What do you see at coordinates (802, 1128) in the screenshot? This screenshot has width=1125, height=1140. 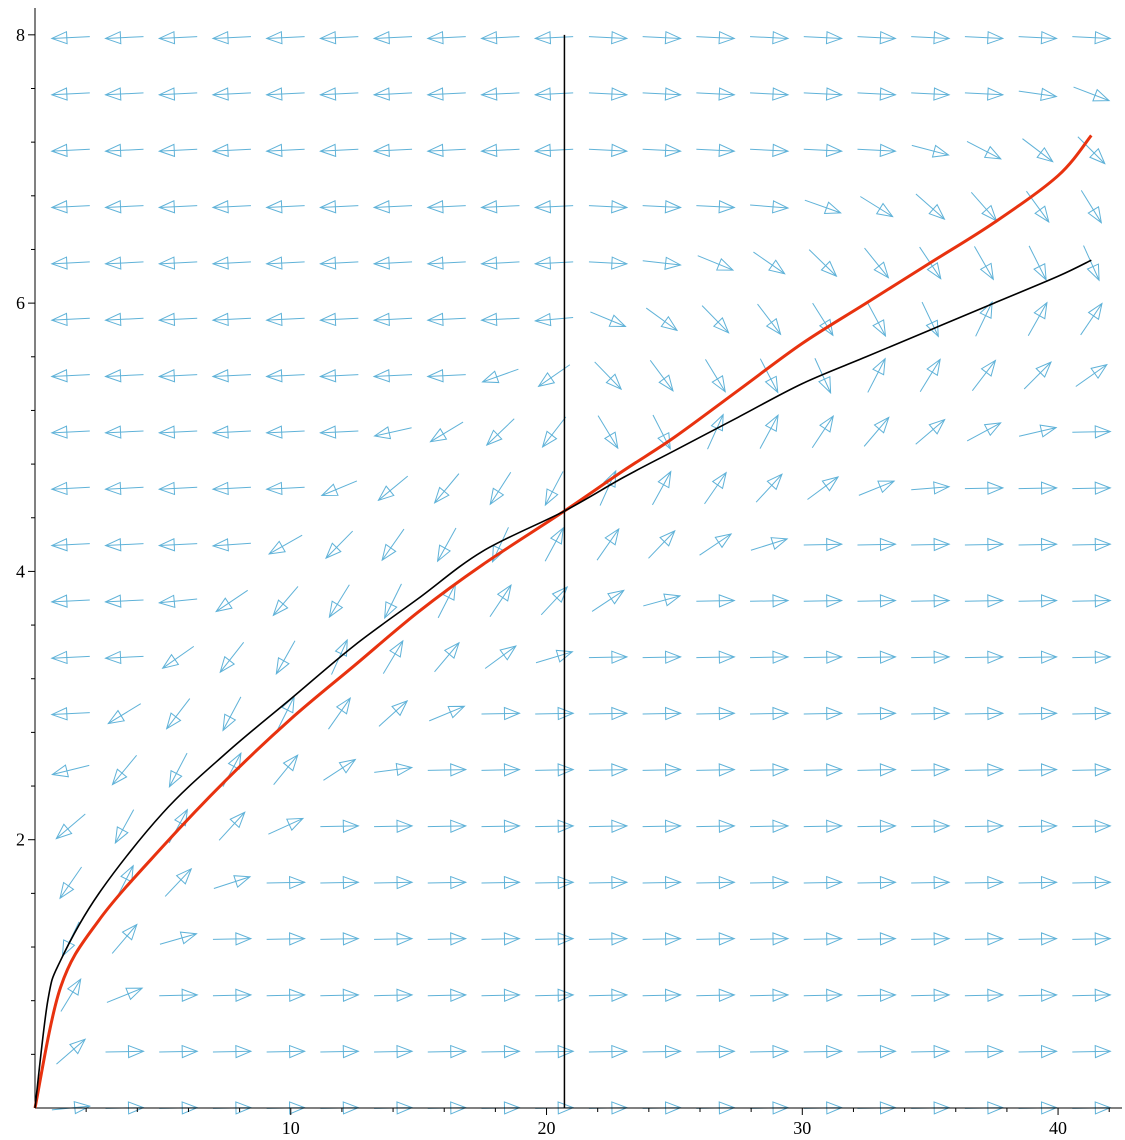 I see `x-tick-label-30: 30` at bounding box center [802, 1128].